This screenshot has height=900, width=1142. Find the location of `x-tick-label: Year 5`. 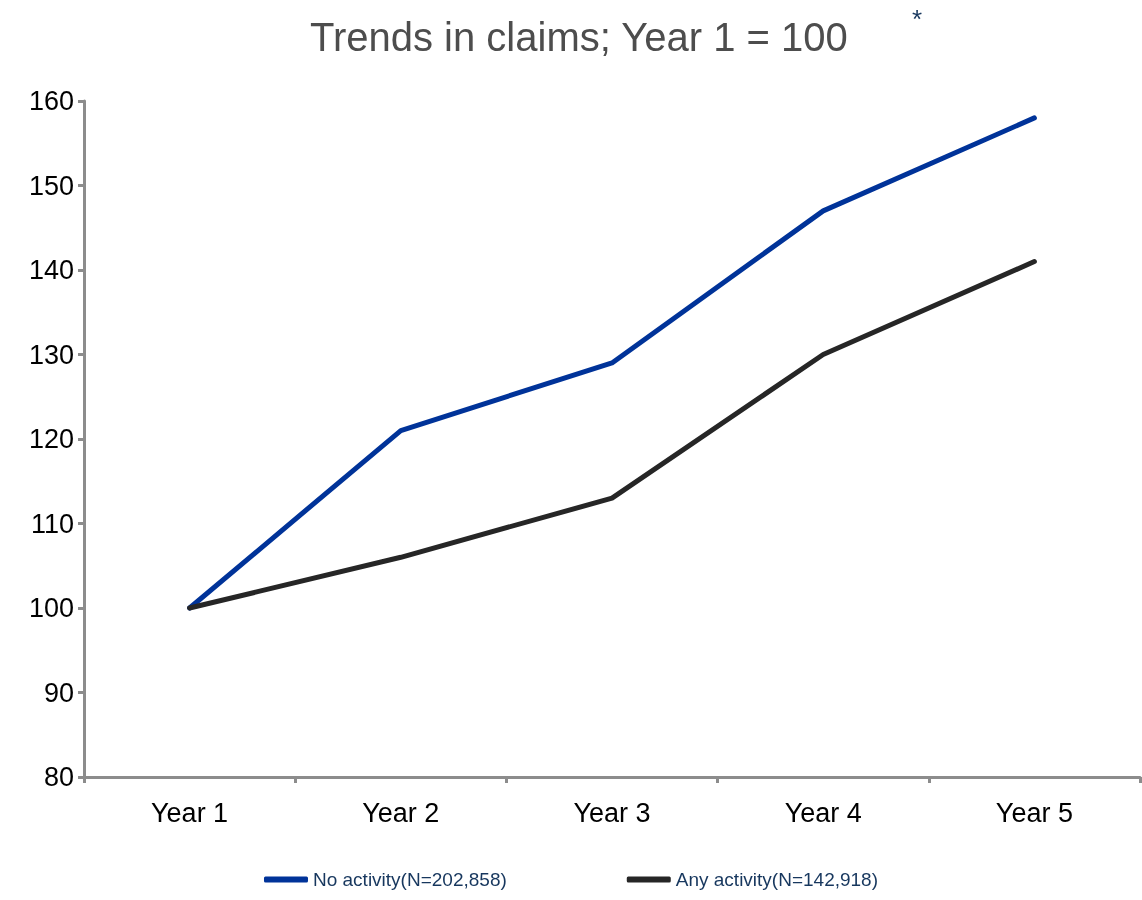

x-tick-label: Year 5 is located at coordinates (1034, 812).